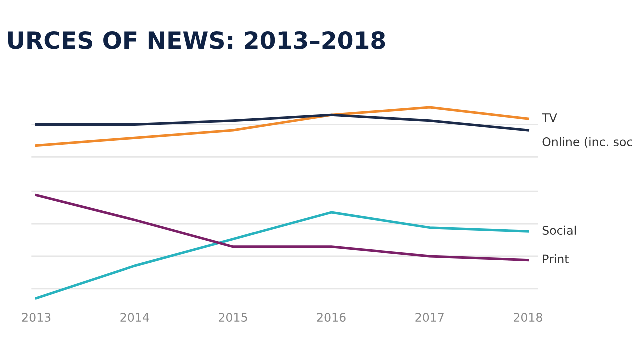 Image resolution: width=633 pixels, height=350 pixels. I want to click on series-label: TV, so click(550, 118).